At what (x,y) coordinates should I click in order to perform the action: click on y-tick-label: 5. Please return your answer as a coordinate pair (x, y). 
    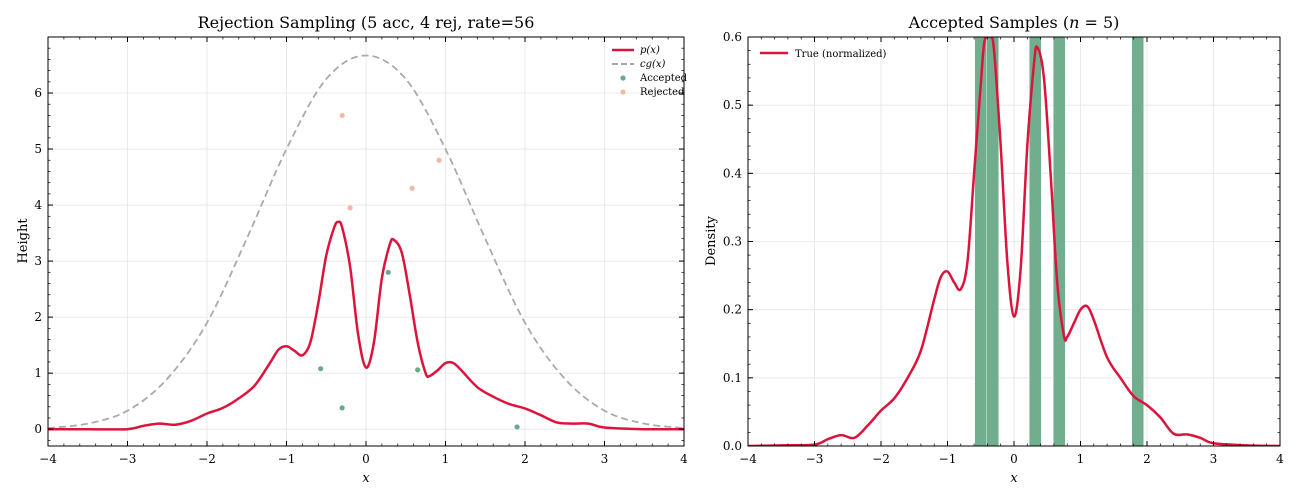
    Looking at the image, I should click on (38, 149).